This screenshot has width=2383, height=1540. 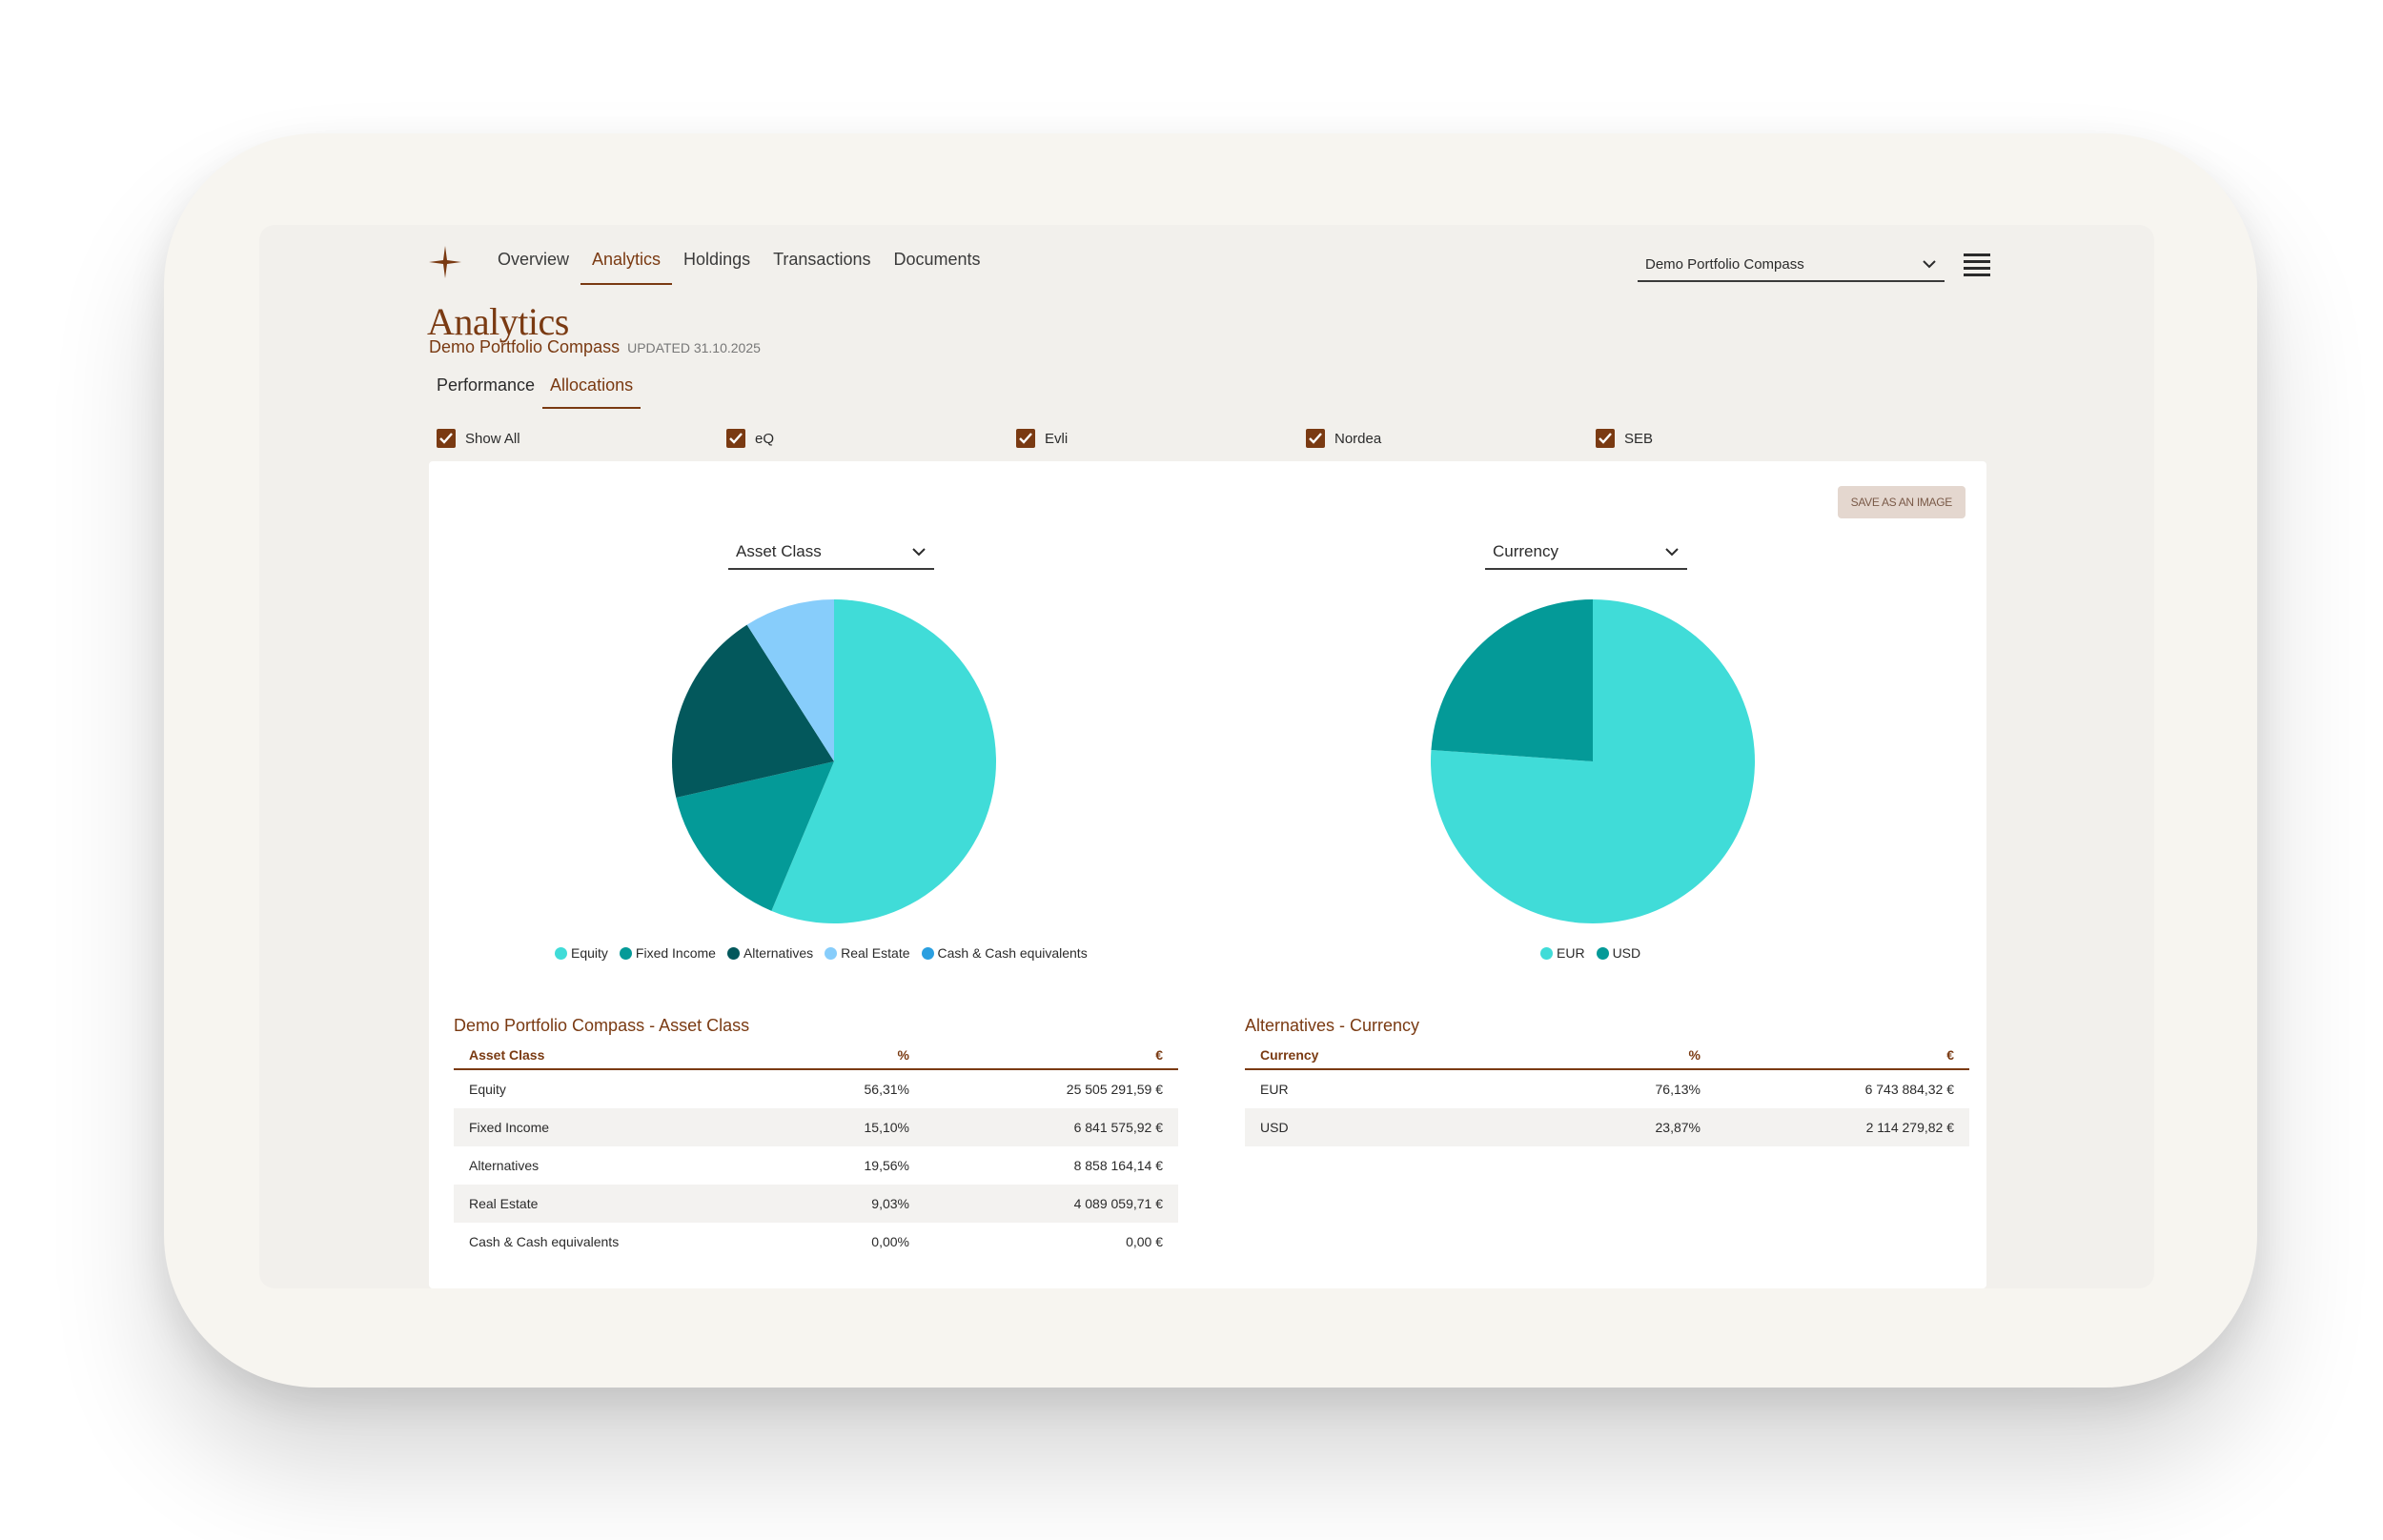 I want to click on table-cell: 25 505 291,59 €, so click(x=1114, y=1089).